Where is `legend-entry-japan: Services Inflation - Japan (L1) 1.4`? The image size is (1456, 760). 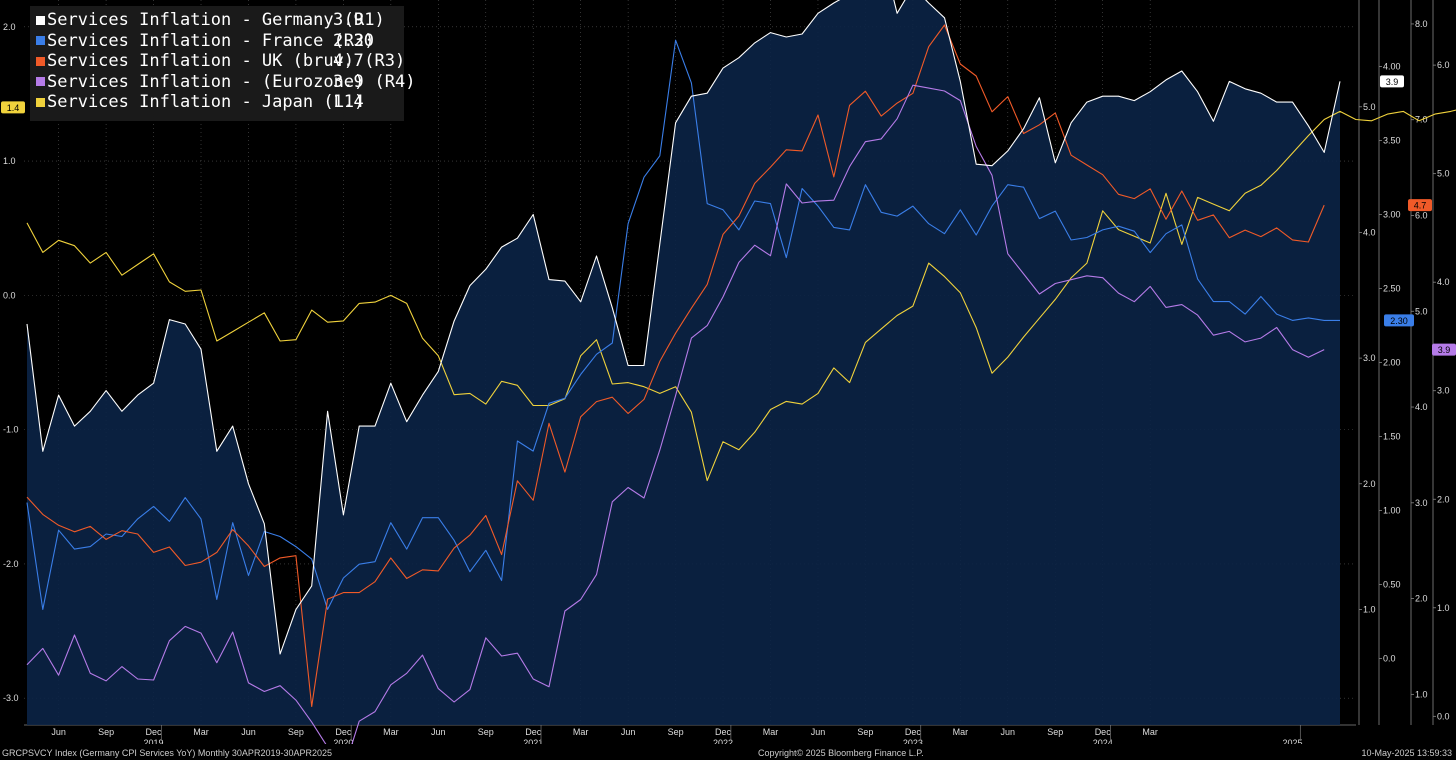 legend-entry-japan: Services Inflation - Japan (L1) 1.4 is located at coordinates (220, 102).